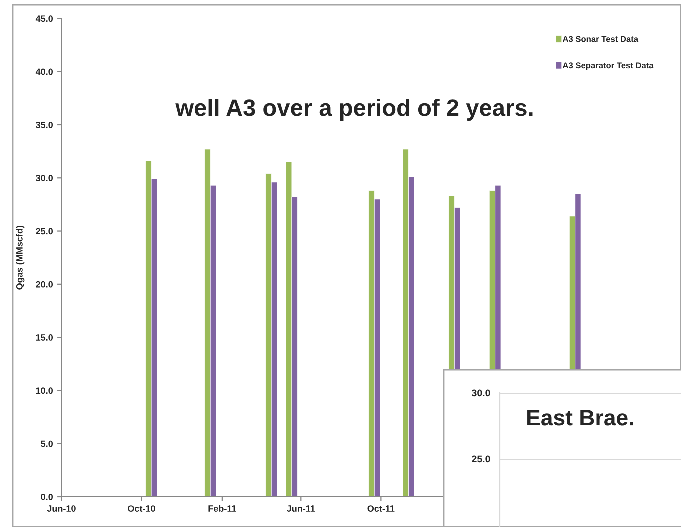 This screenshot has height=527, width=681. What do you see at coordinates (44, 125) in the screenshot?
I see `y-tick-label: 35.0` at bounding box center [44, 125].